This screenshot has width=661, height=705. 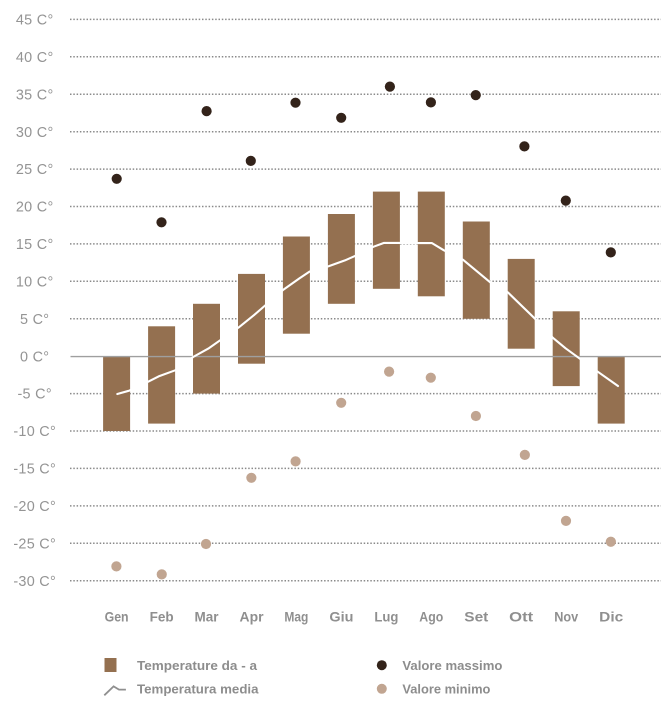 I want to click on svg-text: -15 C°, so click(x=34, y=470).